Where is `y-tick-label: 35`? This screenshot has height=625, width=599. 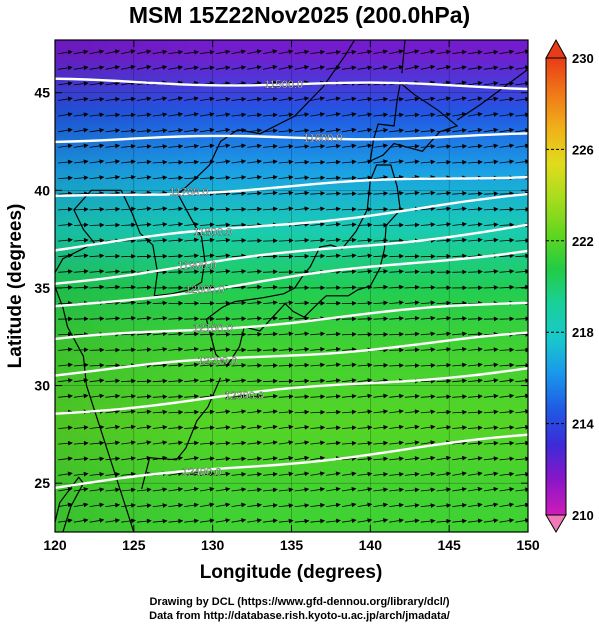
y-tick-label: 35 is located at coordinates (42, 288).